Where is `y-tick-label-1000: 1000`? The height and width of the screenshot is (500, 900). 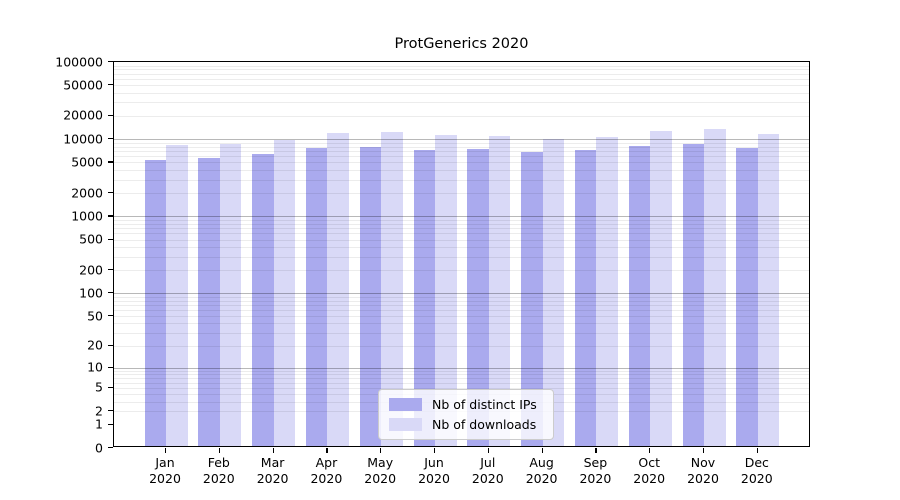 y-tick-label-1000: 1000 is located at coordinates (87, 216).